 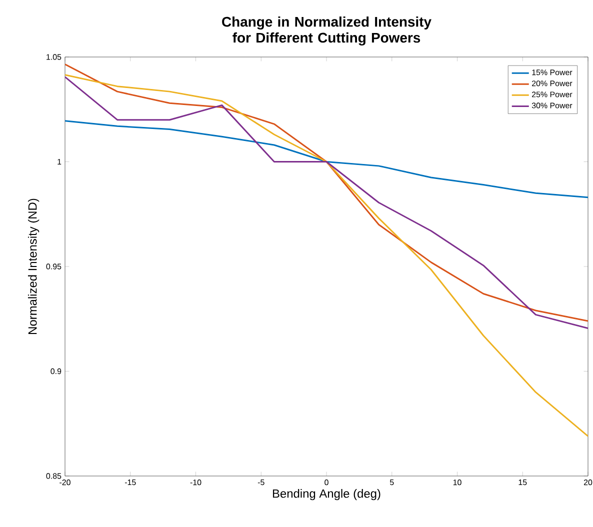 I want to click on x-axis-title: Bending Angle (deg), so click(x=326, y=494).